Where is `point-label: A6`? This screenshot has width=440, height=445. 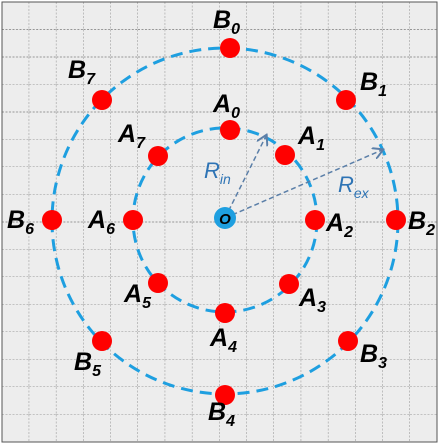
point-label: A6 is located at coordinates (101, 222).